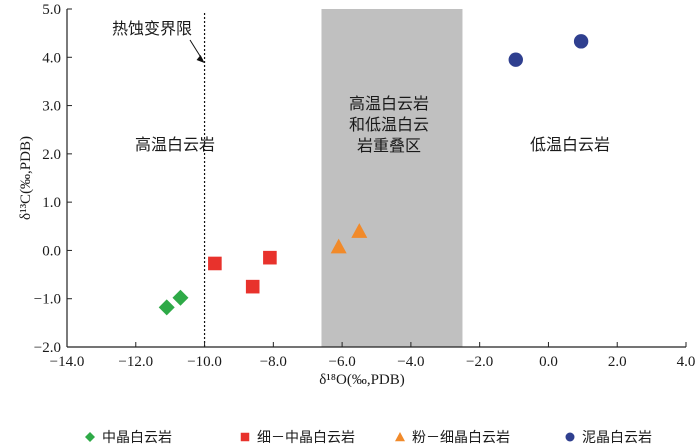 Image resolution: width=700 pixels, height=446 pixels. What do you see at coordinates (461, 438) in the screenshot?
I see `legend-label: 粉－细晶白云岩` at bounding box center [461, 438].